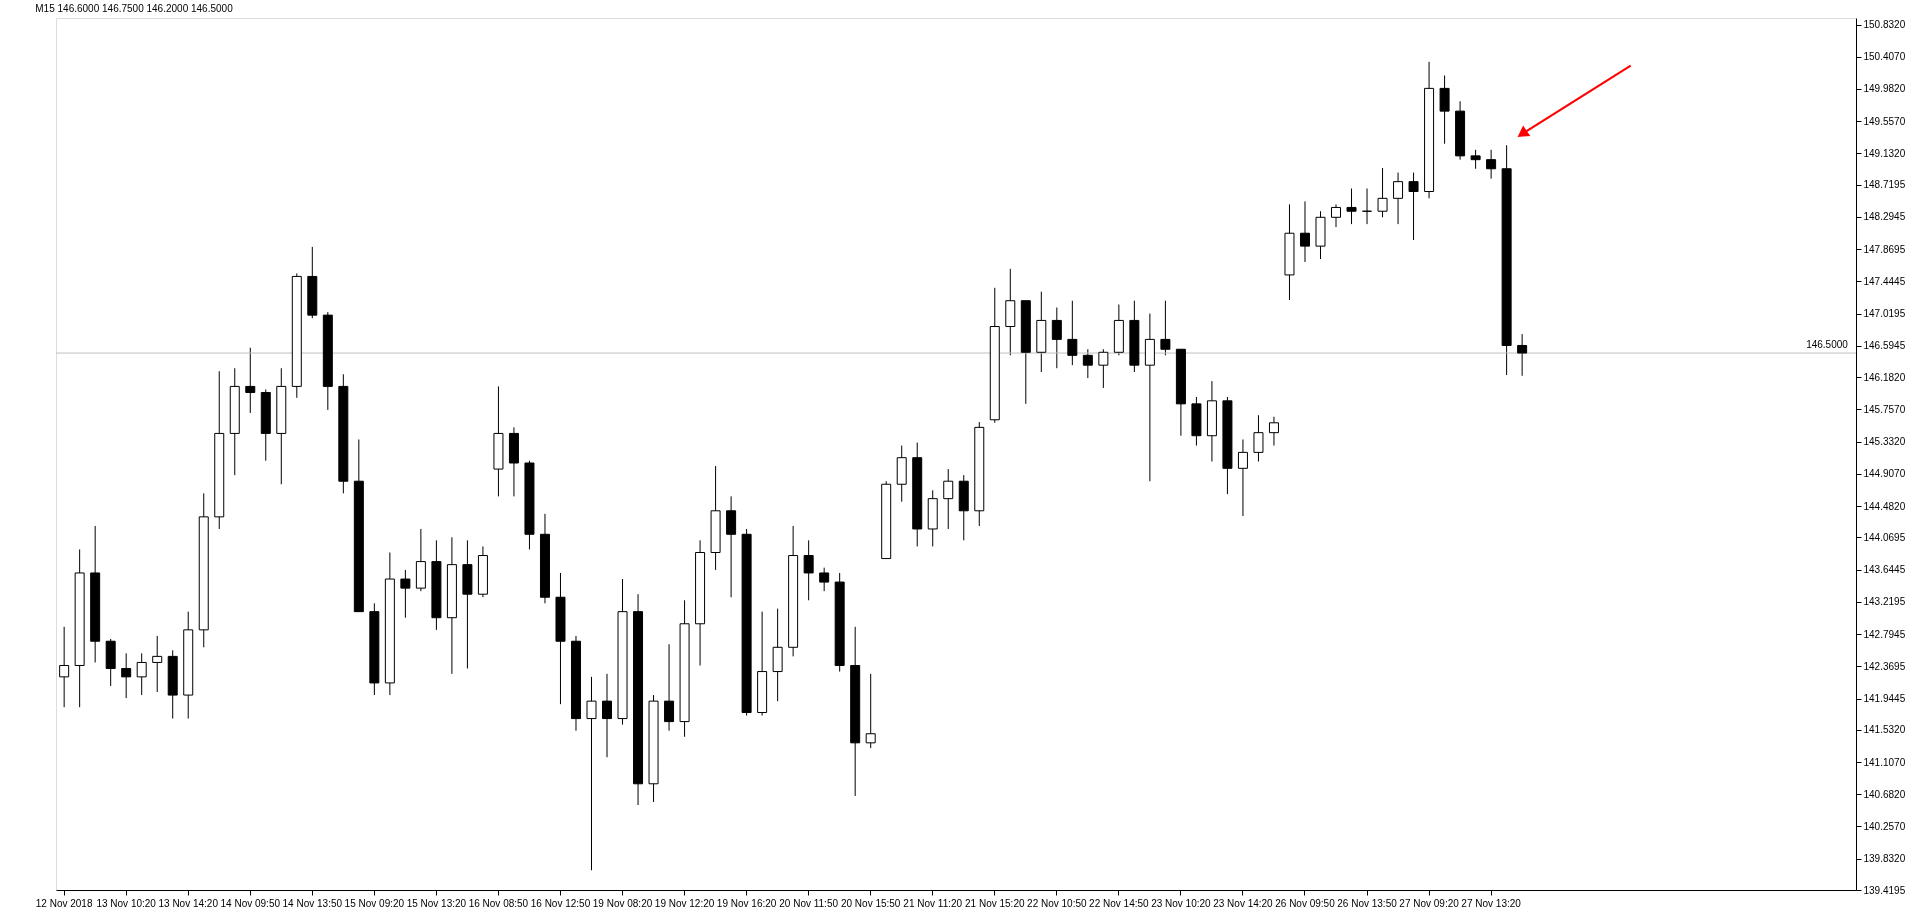  I want to click on x-tick-label: 22 Nov 10:50, so click(1057, 903).